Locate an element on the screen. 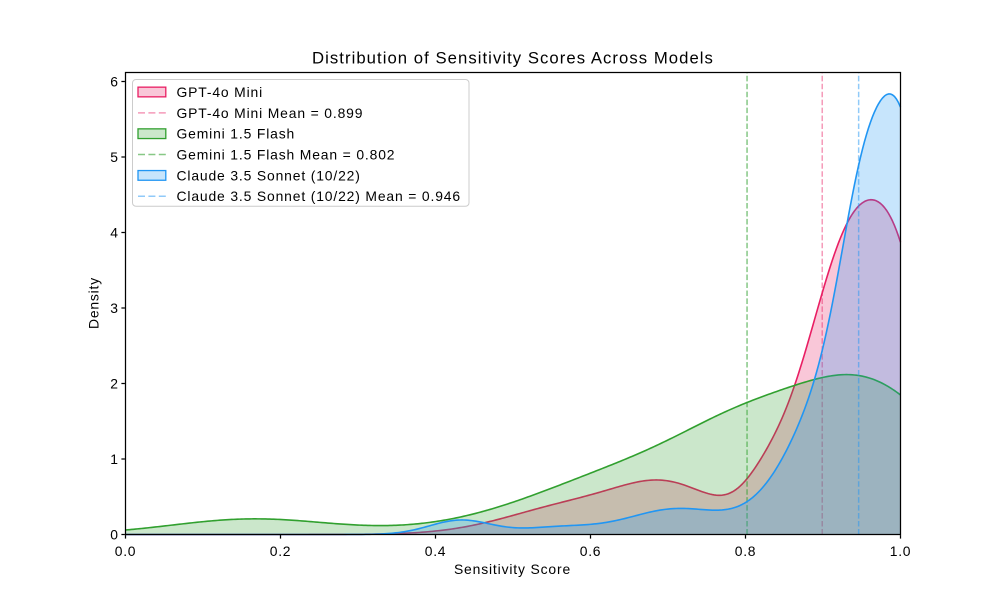 The image size is (1000, 605). svg-text: 0.6 is located at coordinates (590, 551).